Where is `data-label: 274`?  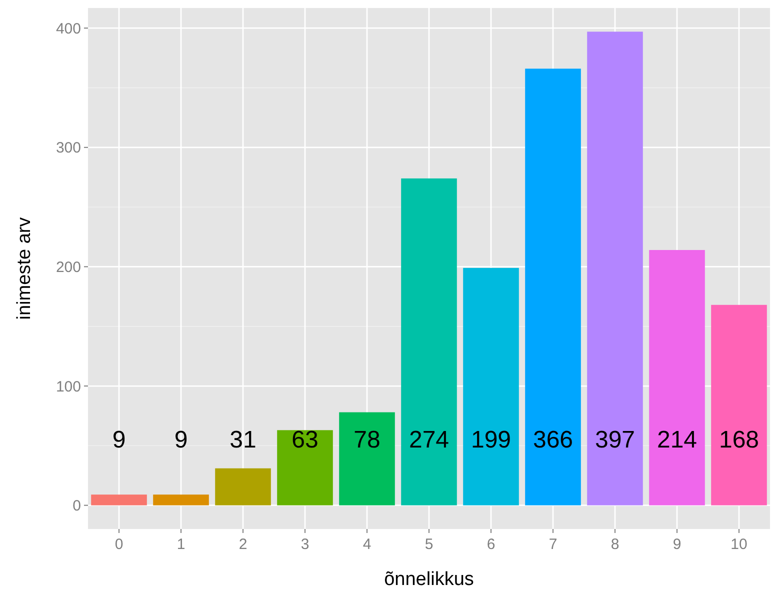
data-label: 274 is located at coordinates (429, 440).